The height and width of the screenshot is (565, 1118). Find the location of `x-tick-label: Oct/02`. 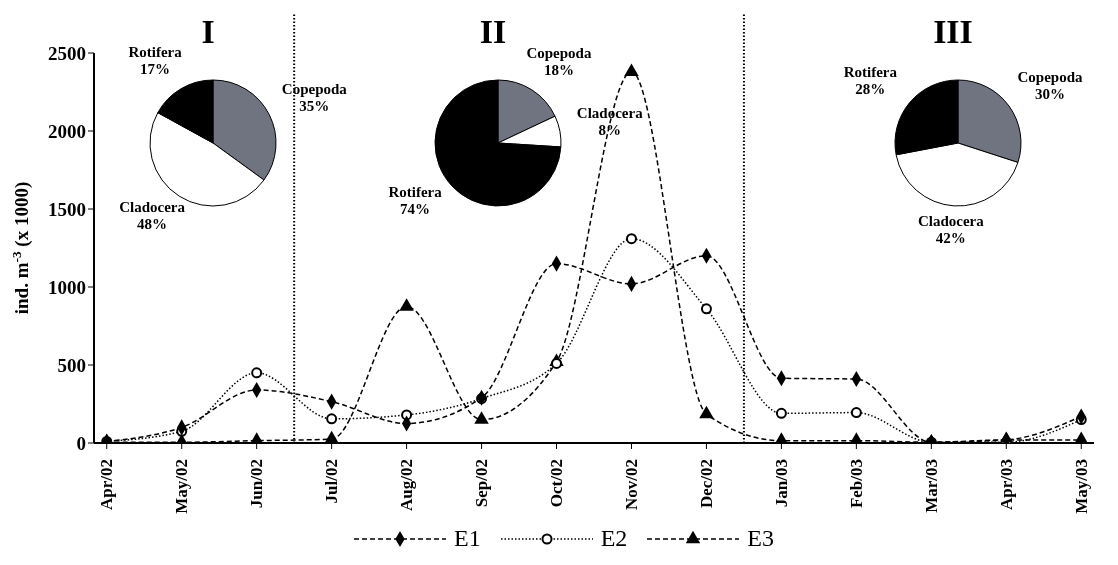

x-tick-label: Oct/02 is located at coordinates (557, 483).